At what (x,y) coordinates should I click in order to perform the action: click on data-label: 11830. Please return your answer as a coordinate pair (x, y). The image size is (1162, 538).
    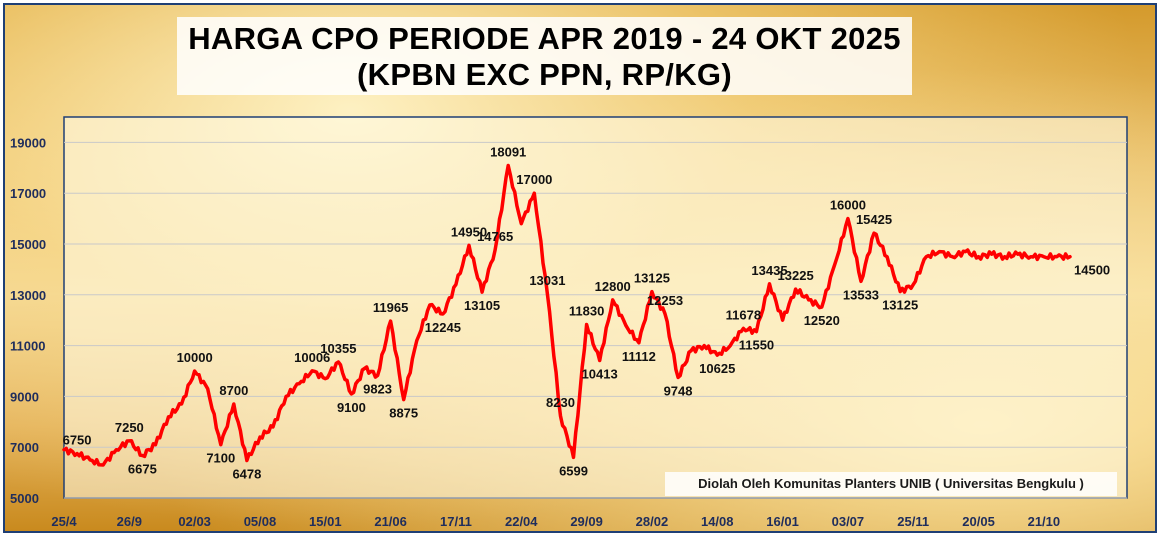
    Looking at the image, I should click on (586, 311).